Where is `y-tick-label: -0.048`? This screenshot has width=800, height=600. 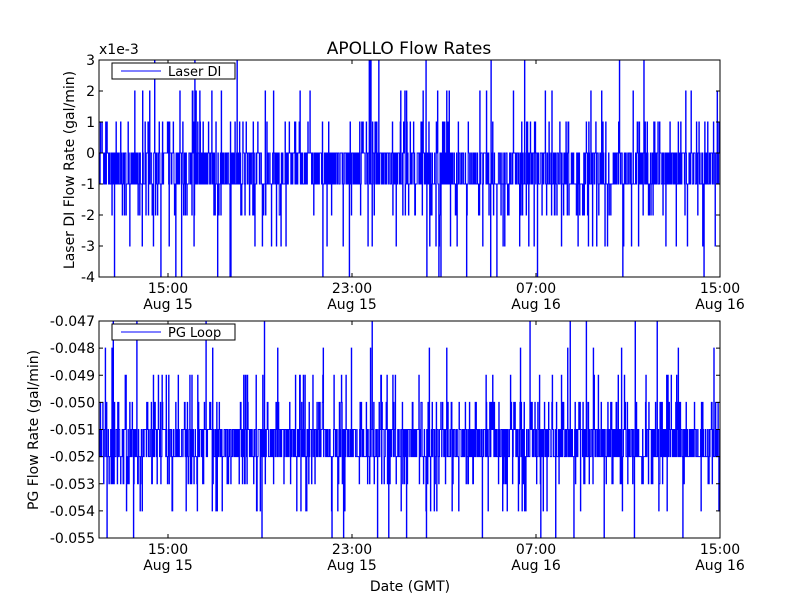
y-tick-label: -0.048 is located at coordinates (72, 349).